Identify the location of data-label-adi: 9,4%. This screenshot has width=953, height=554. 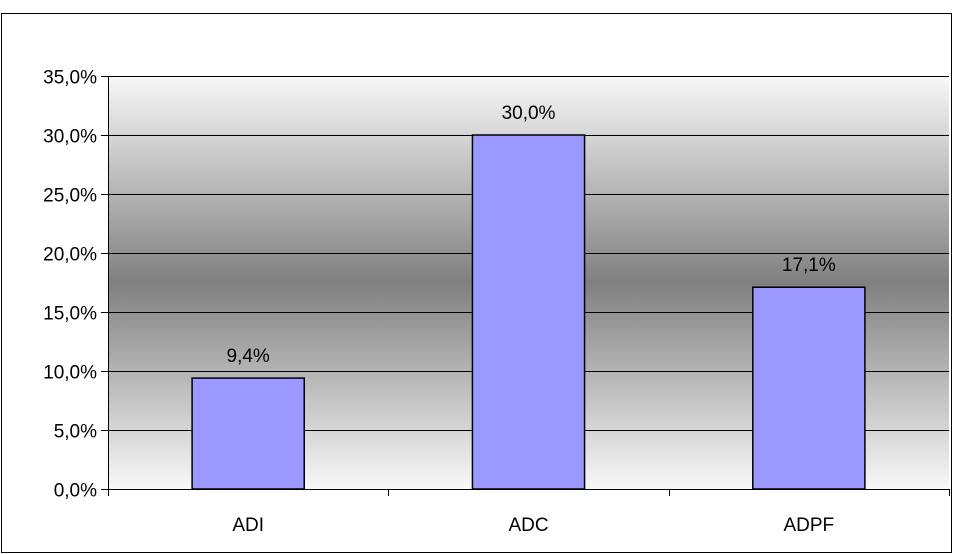
(248, 356).